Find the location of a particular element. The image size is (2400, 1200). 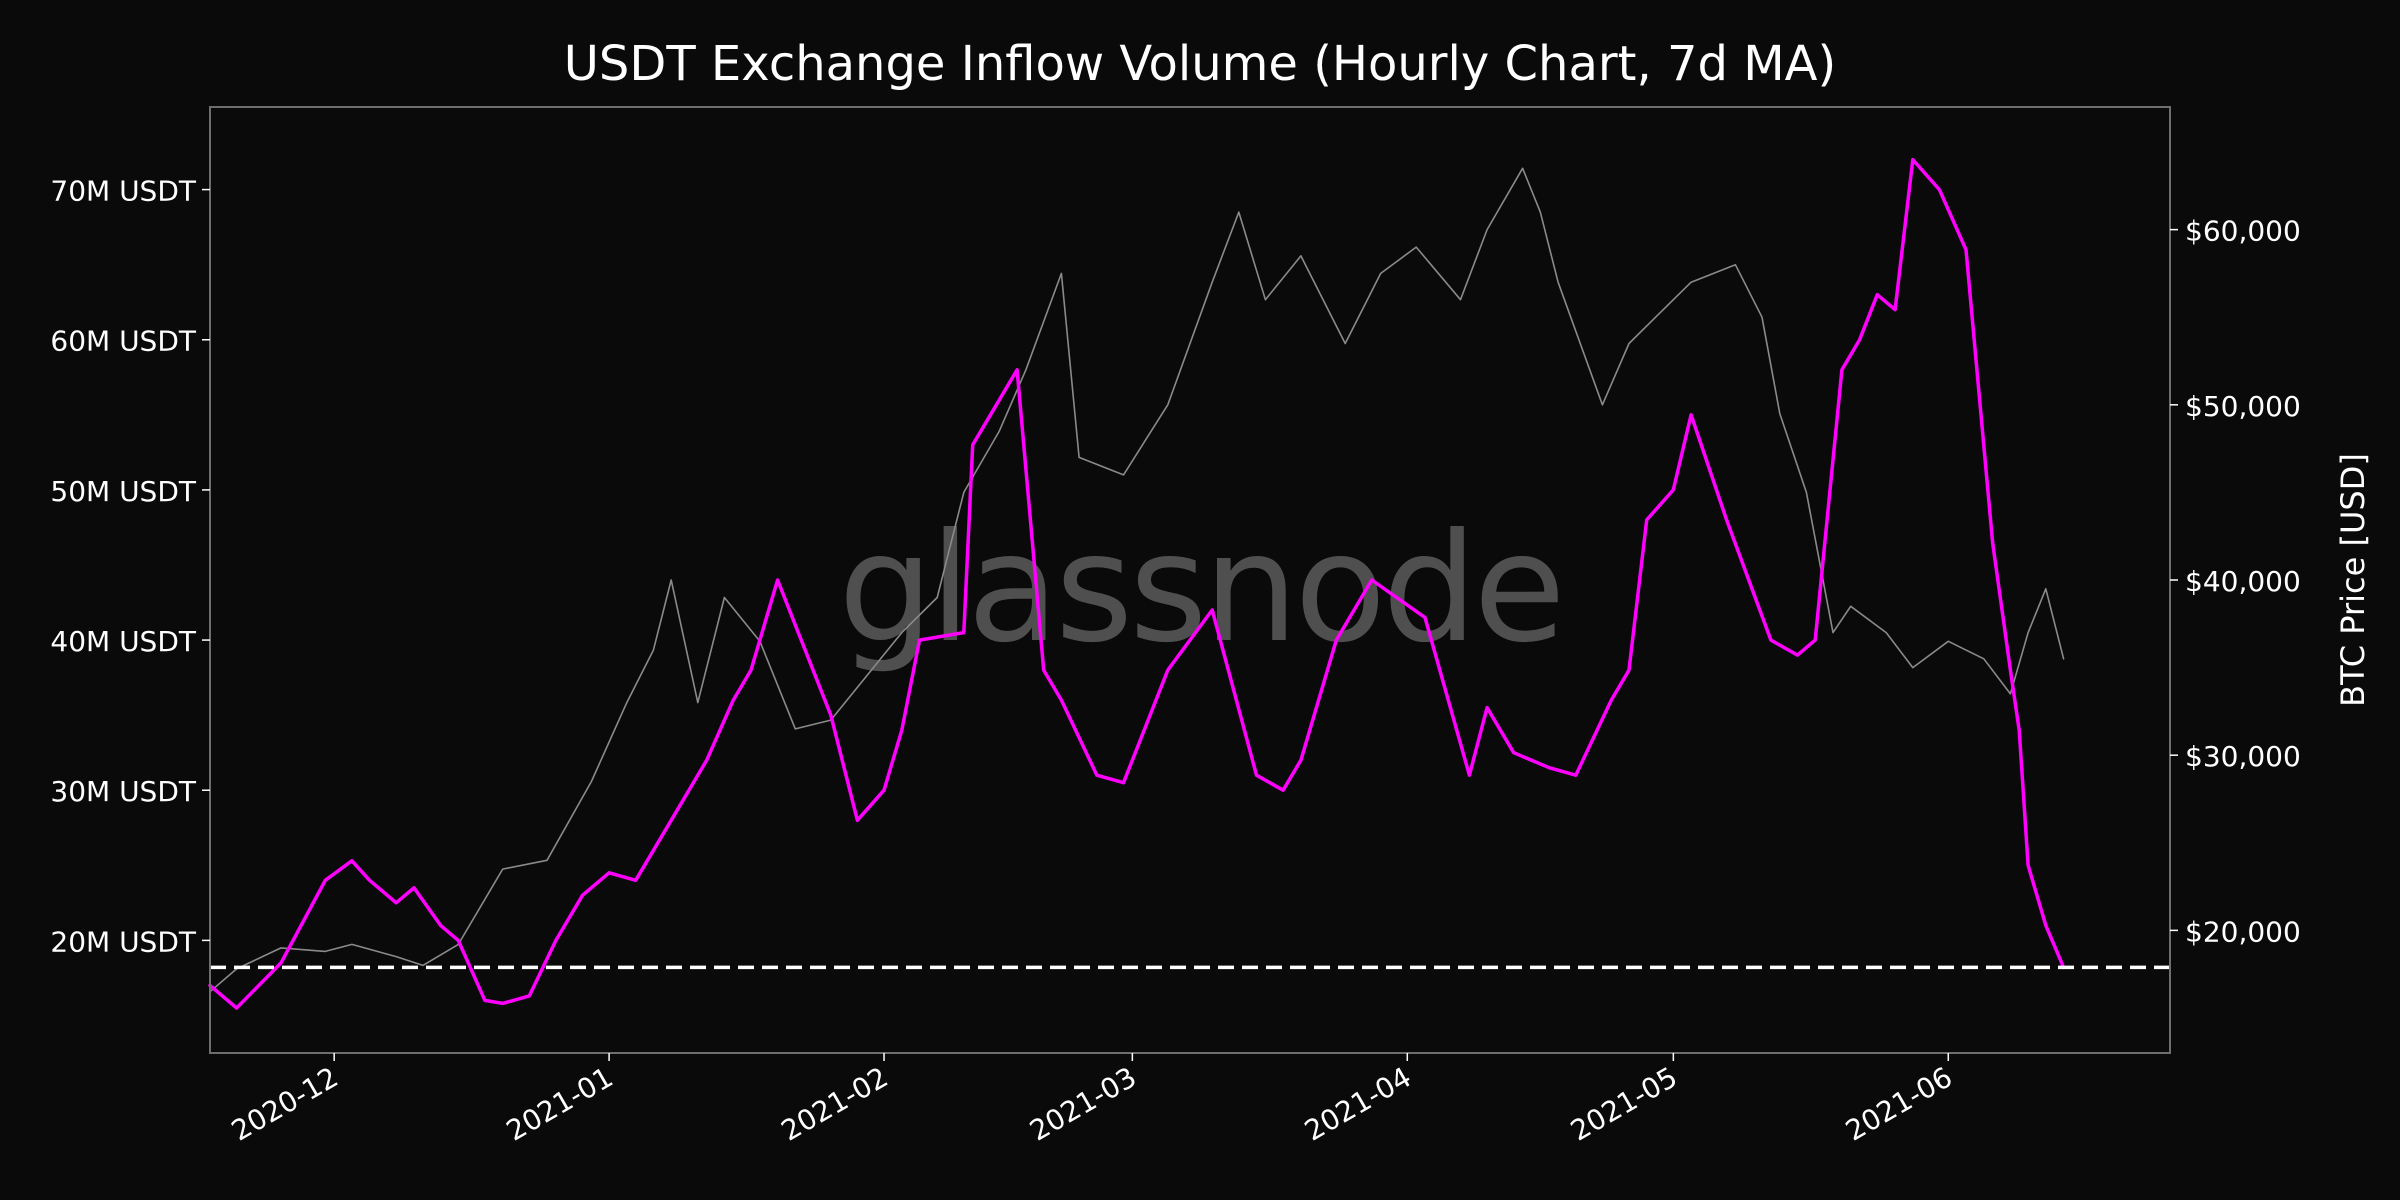

right-axis: $20,000 $30,000 $40,000 $50,000 $60,000 is located at coordinates (2235, 581).